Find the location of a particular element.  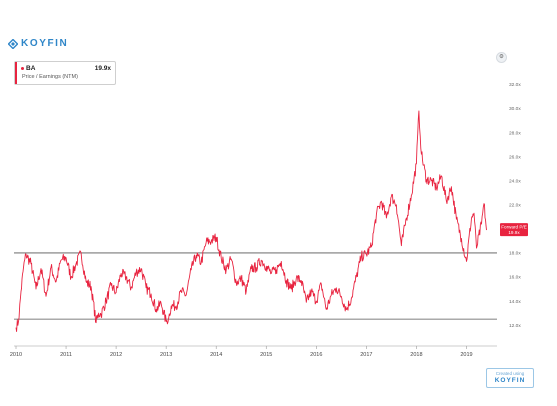

y-tick-label: 26.0x is located at coordinates (515, 157).